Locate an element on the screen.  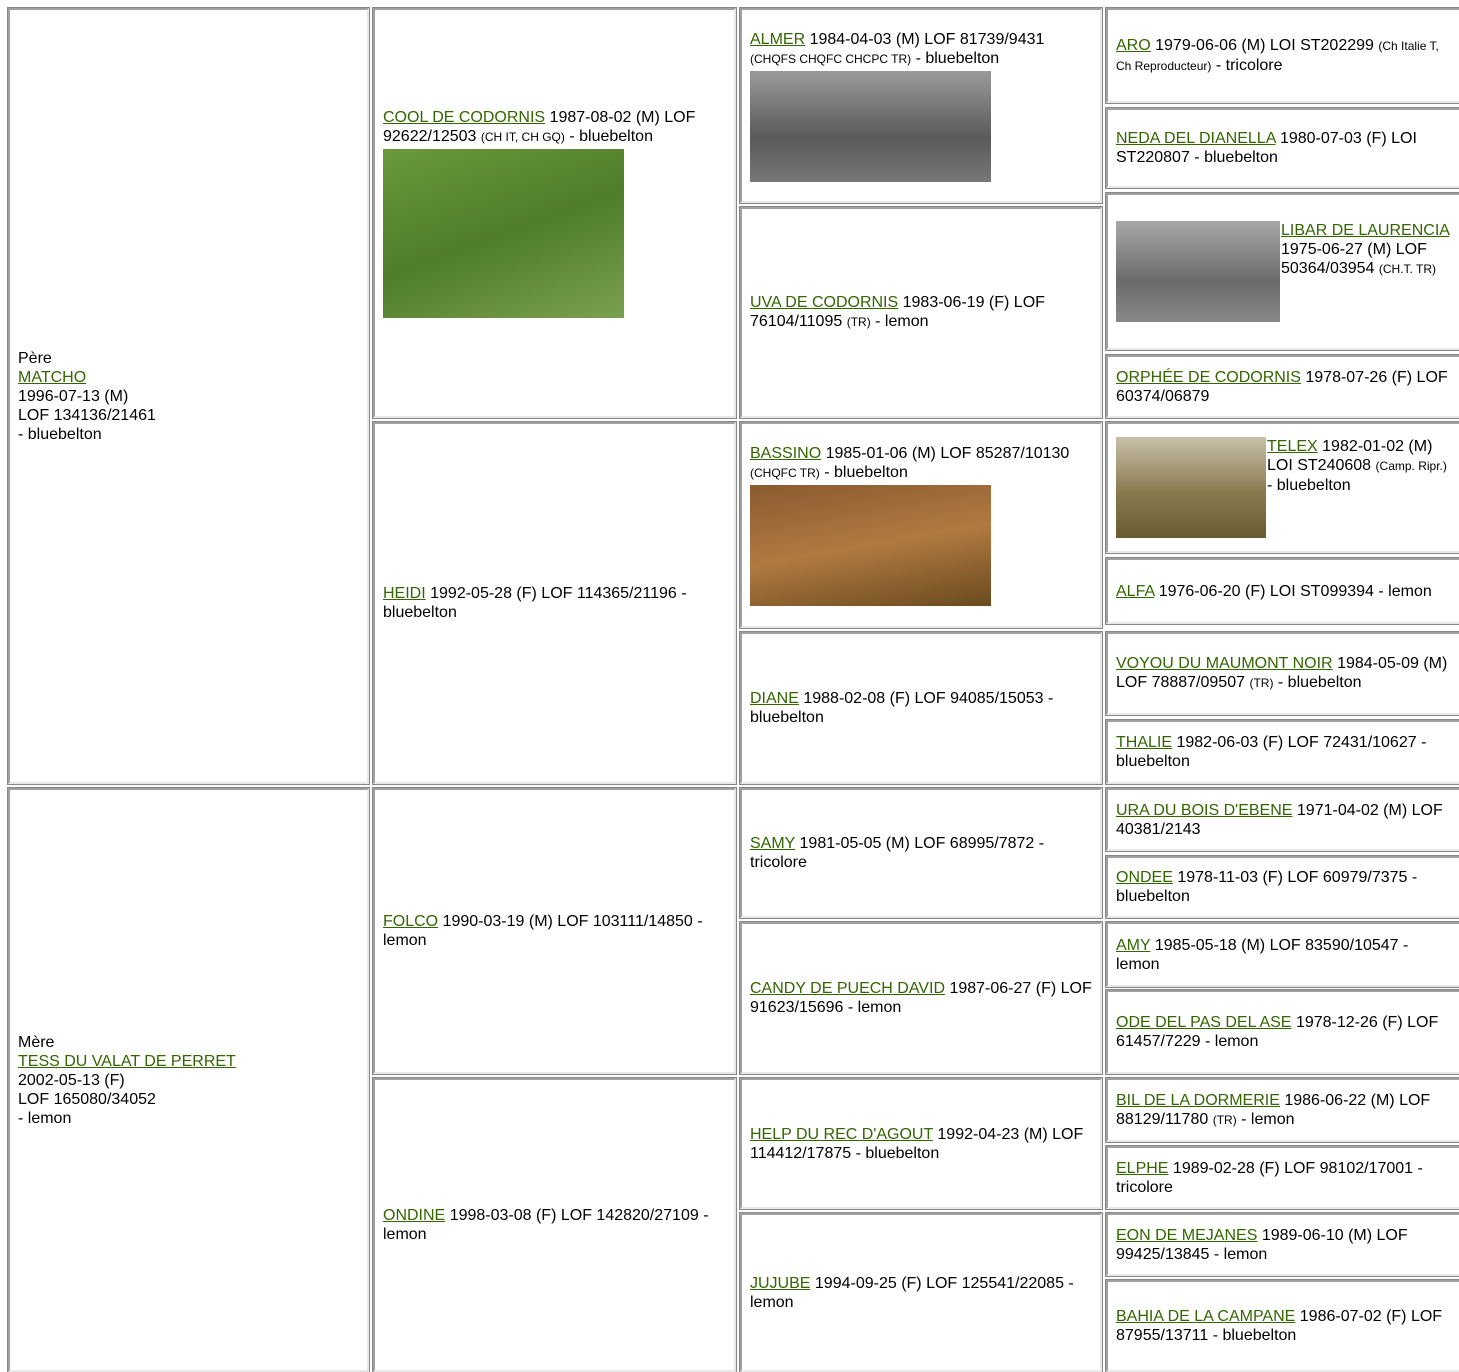
dog-name-link: ODE DEL PAS DEL ASE is located at coordinates (1204, 1022).